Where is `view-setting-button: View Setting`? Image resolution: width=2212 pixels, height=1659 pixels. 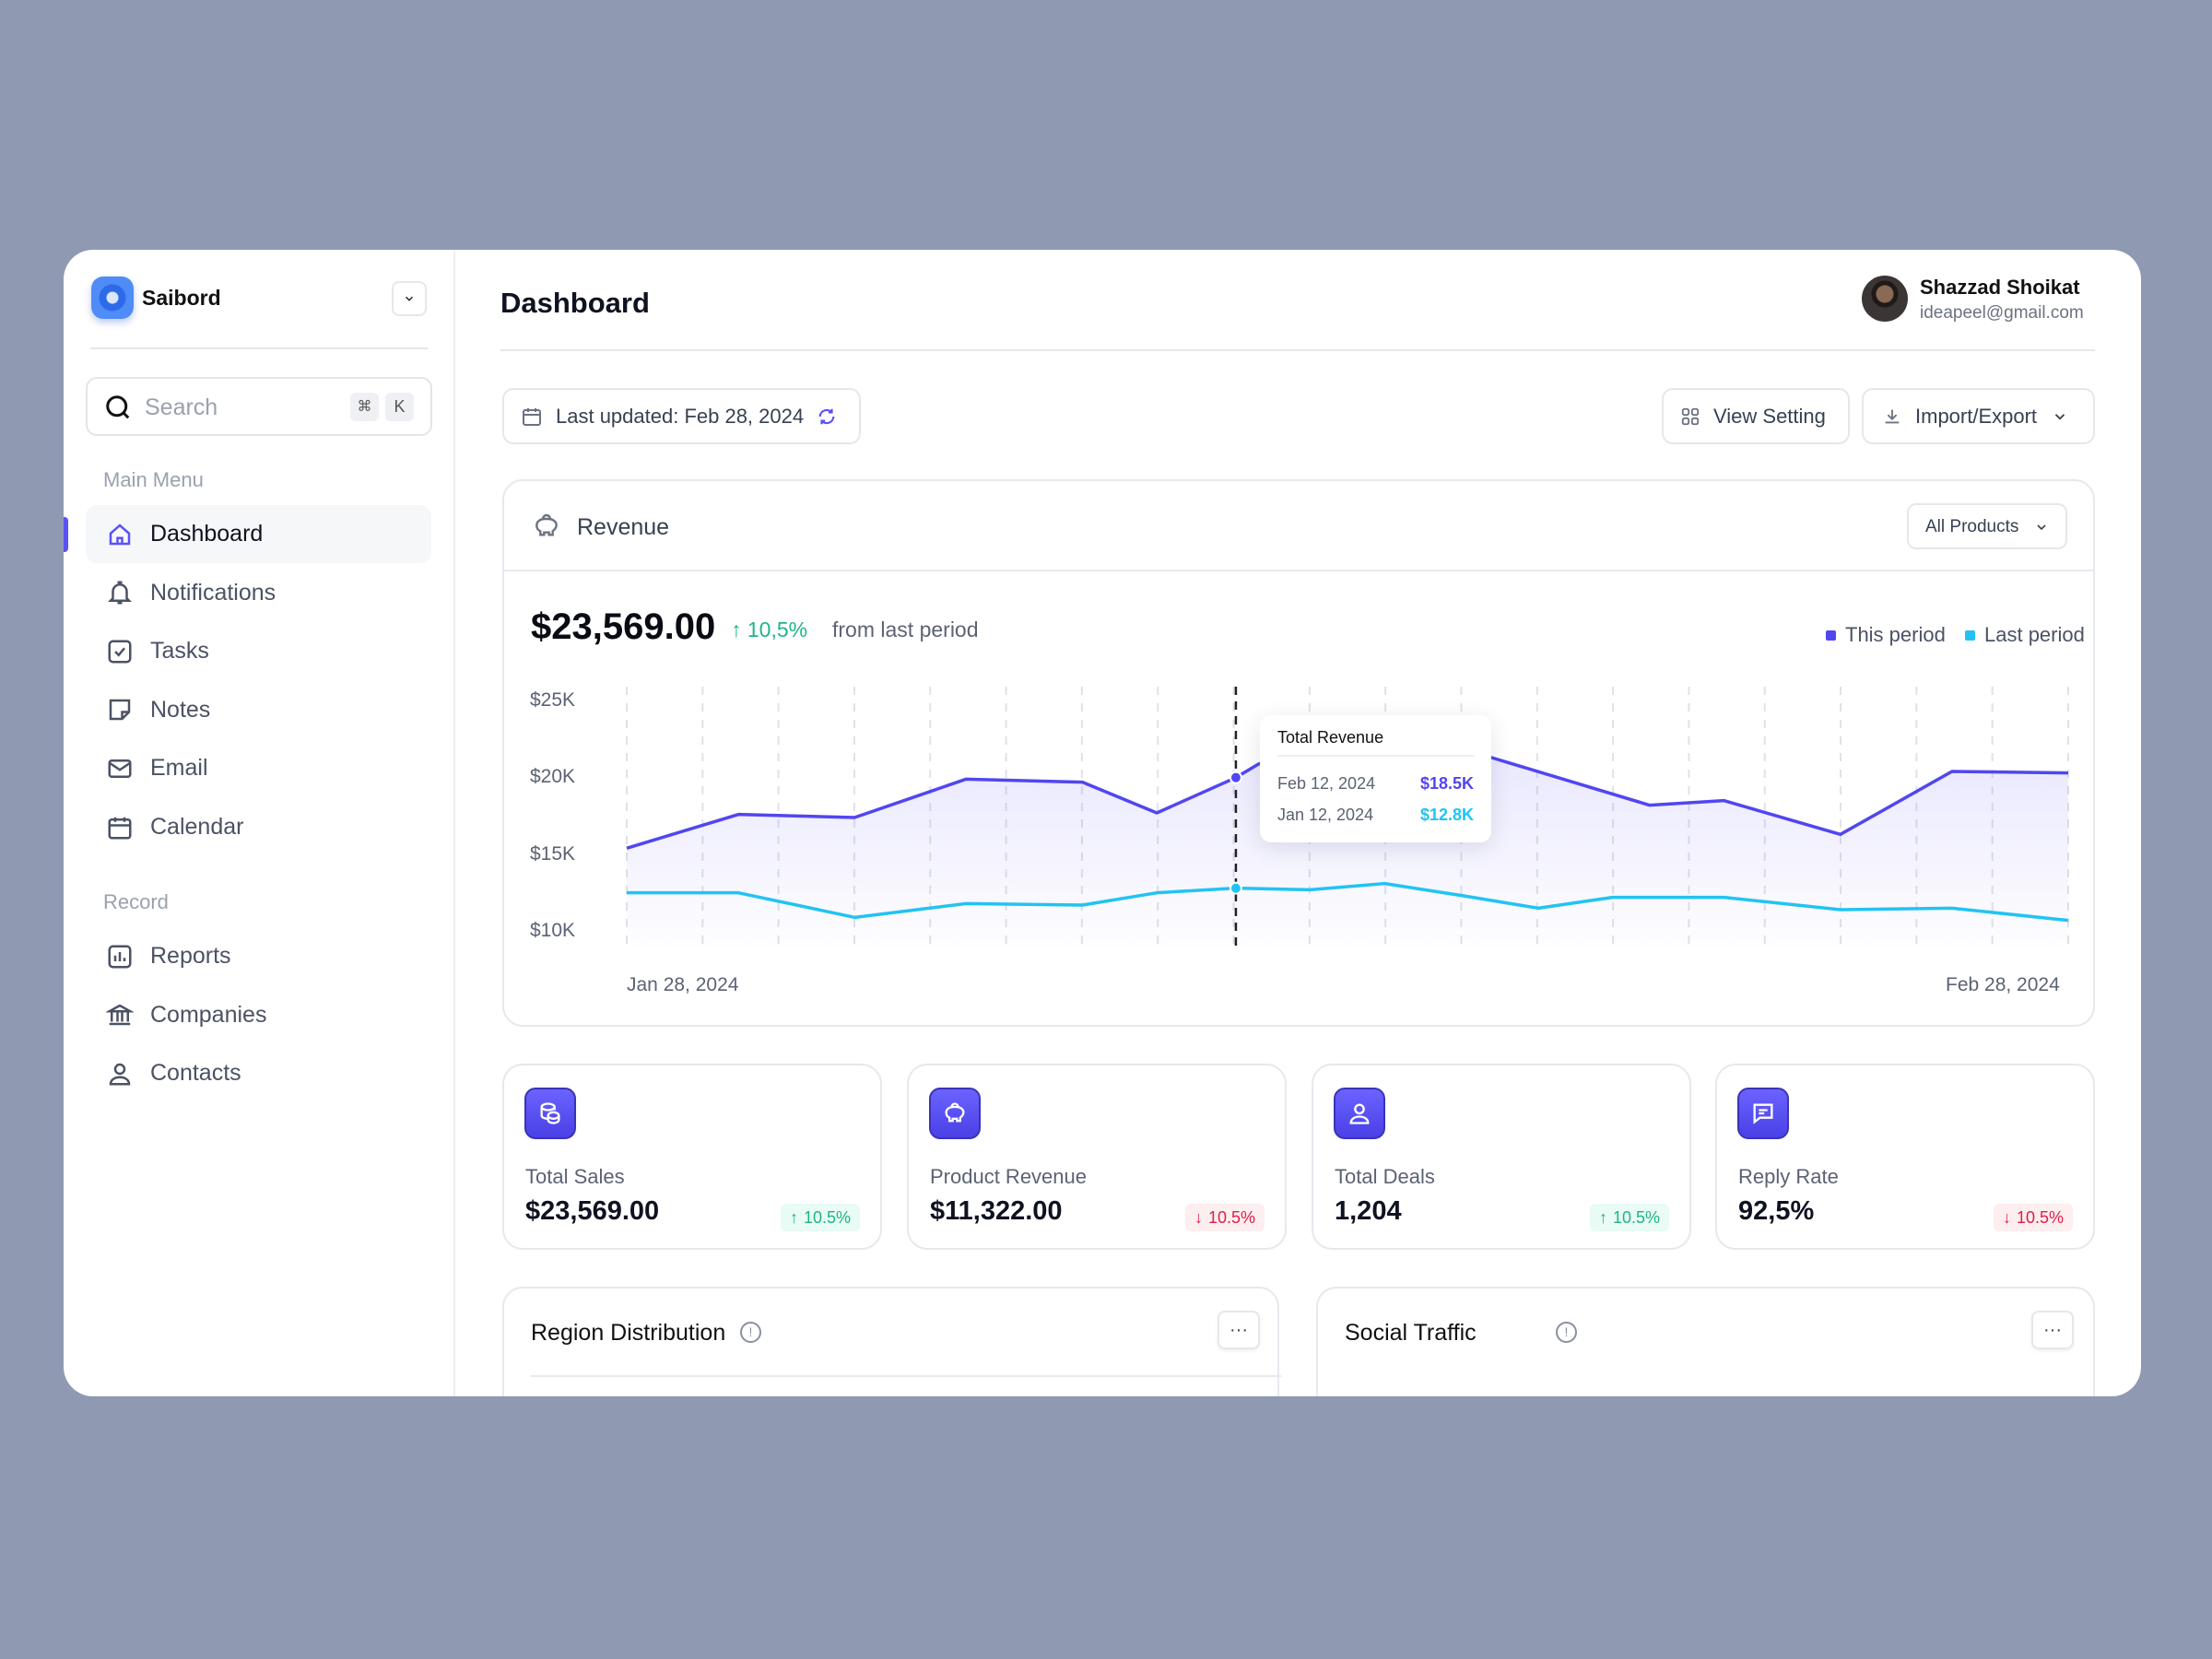
view-setting-button: View Setting is located at coordinates (1756, 416).